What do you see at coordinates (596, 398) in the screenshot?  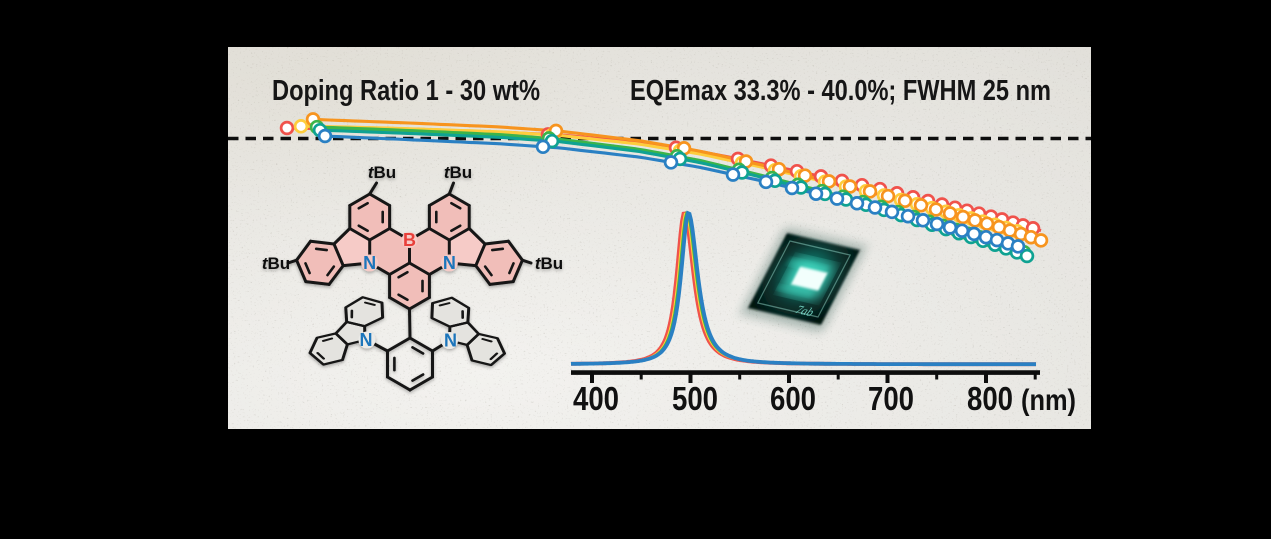 I see `svg-text: 400` at bounding box center [596, 398].